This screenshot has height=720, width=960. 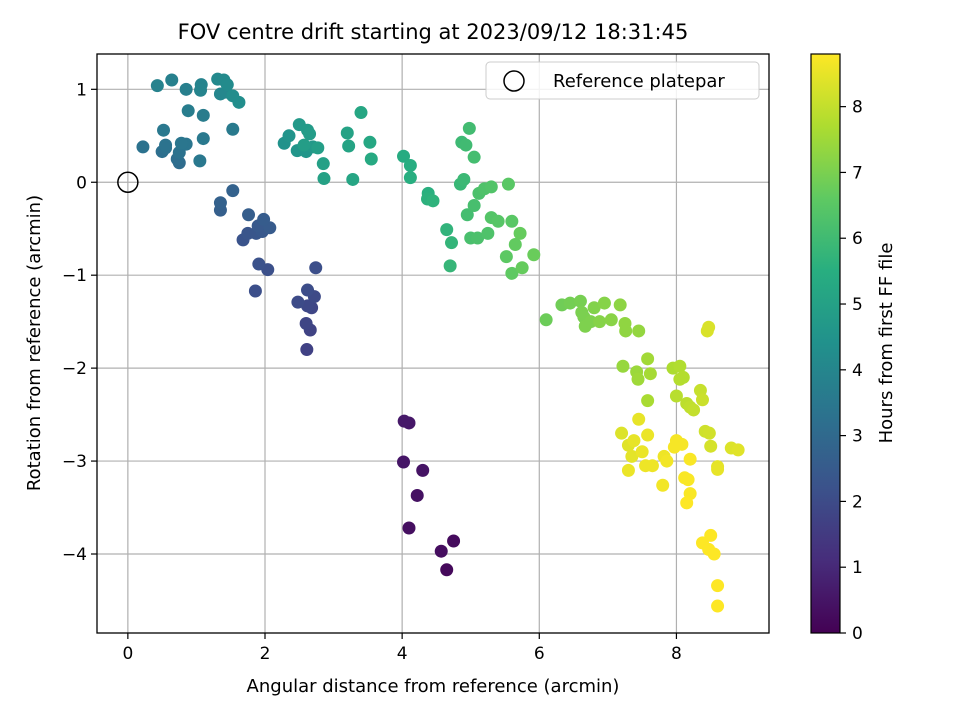 What do you see at coordinates (79, 322) in the screenshot?
I see `y-axis-ticks: 1 0 −1 −2 −3 −4` at bounding box center [79, 322].